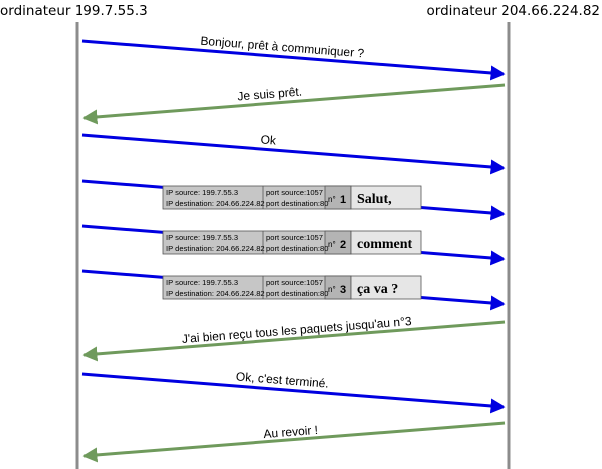  Describe the element at coordinates (270, 94) in the screenshot. I see `message-label: Je suis prêt.` at that location.